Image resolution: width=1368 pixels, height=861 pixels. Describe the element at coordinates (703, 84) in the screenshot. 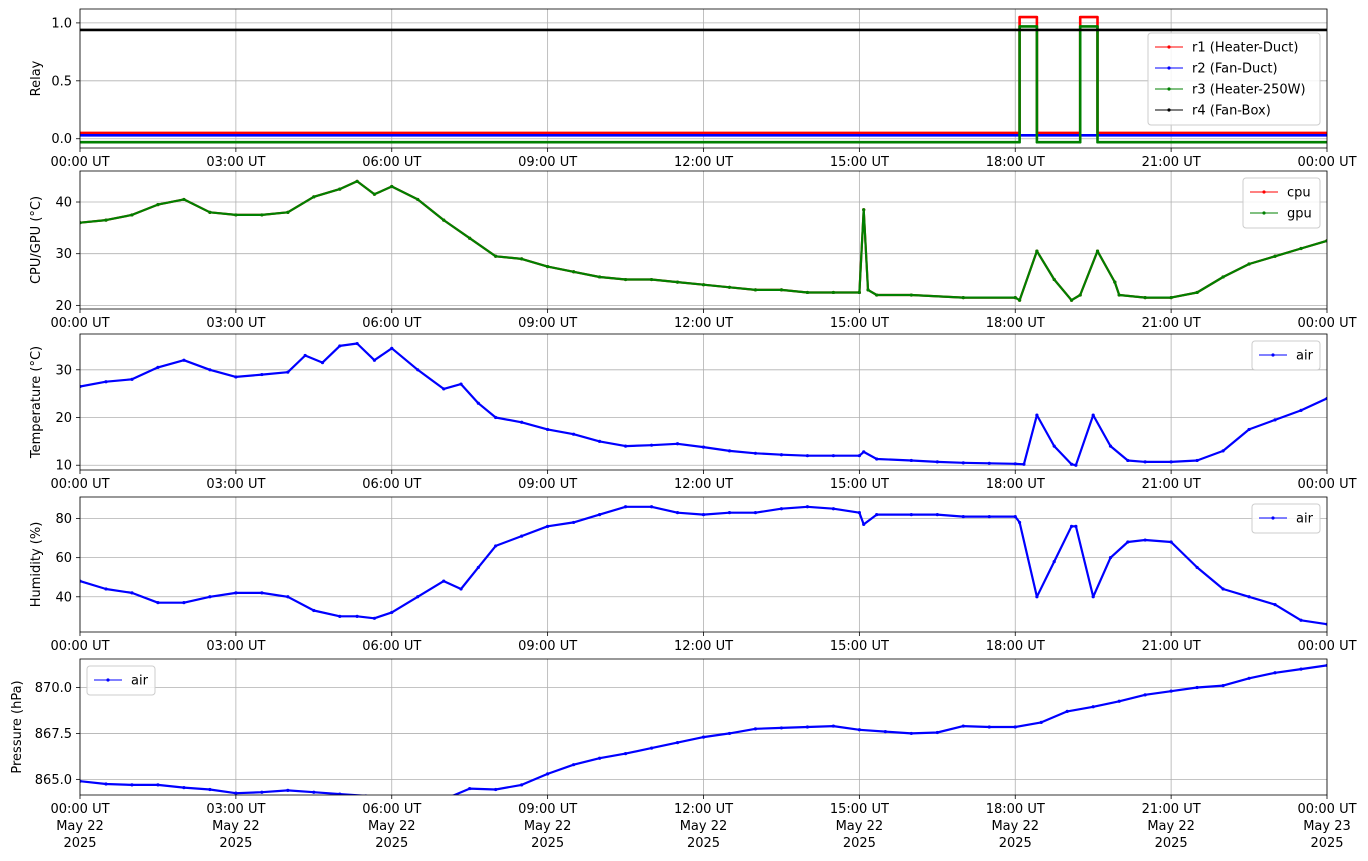

I see `series-line-r3` at that location.